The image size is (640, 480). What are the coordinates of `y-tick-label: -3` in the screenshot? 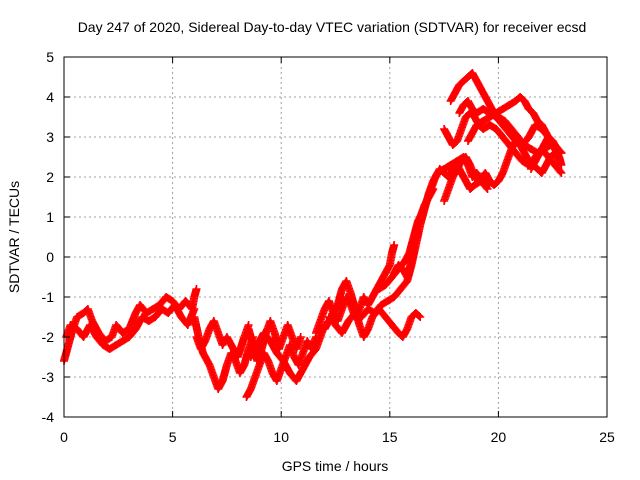 It's located at (48, 377).